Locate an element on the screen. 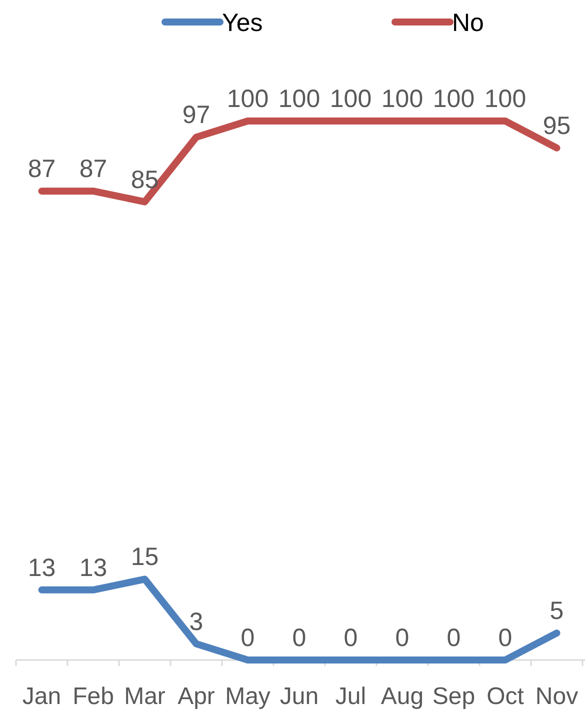  data-label: 15 is located at coordinates (144, 557).